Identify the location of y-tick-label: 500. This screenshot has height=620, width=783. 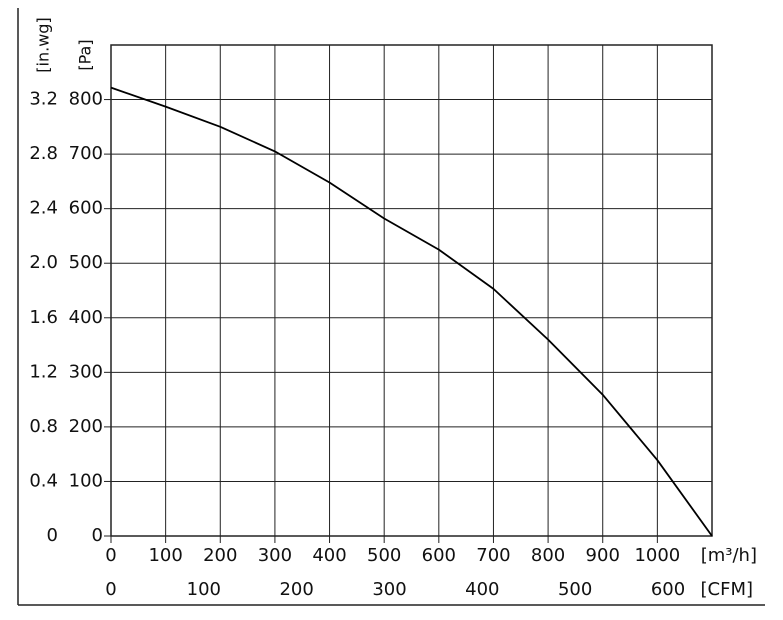
(86, 262).